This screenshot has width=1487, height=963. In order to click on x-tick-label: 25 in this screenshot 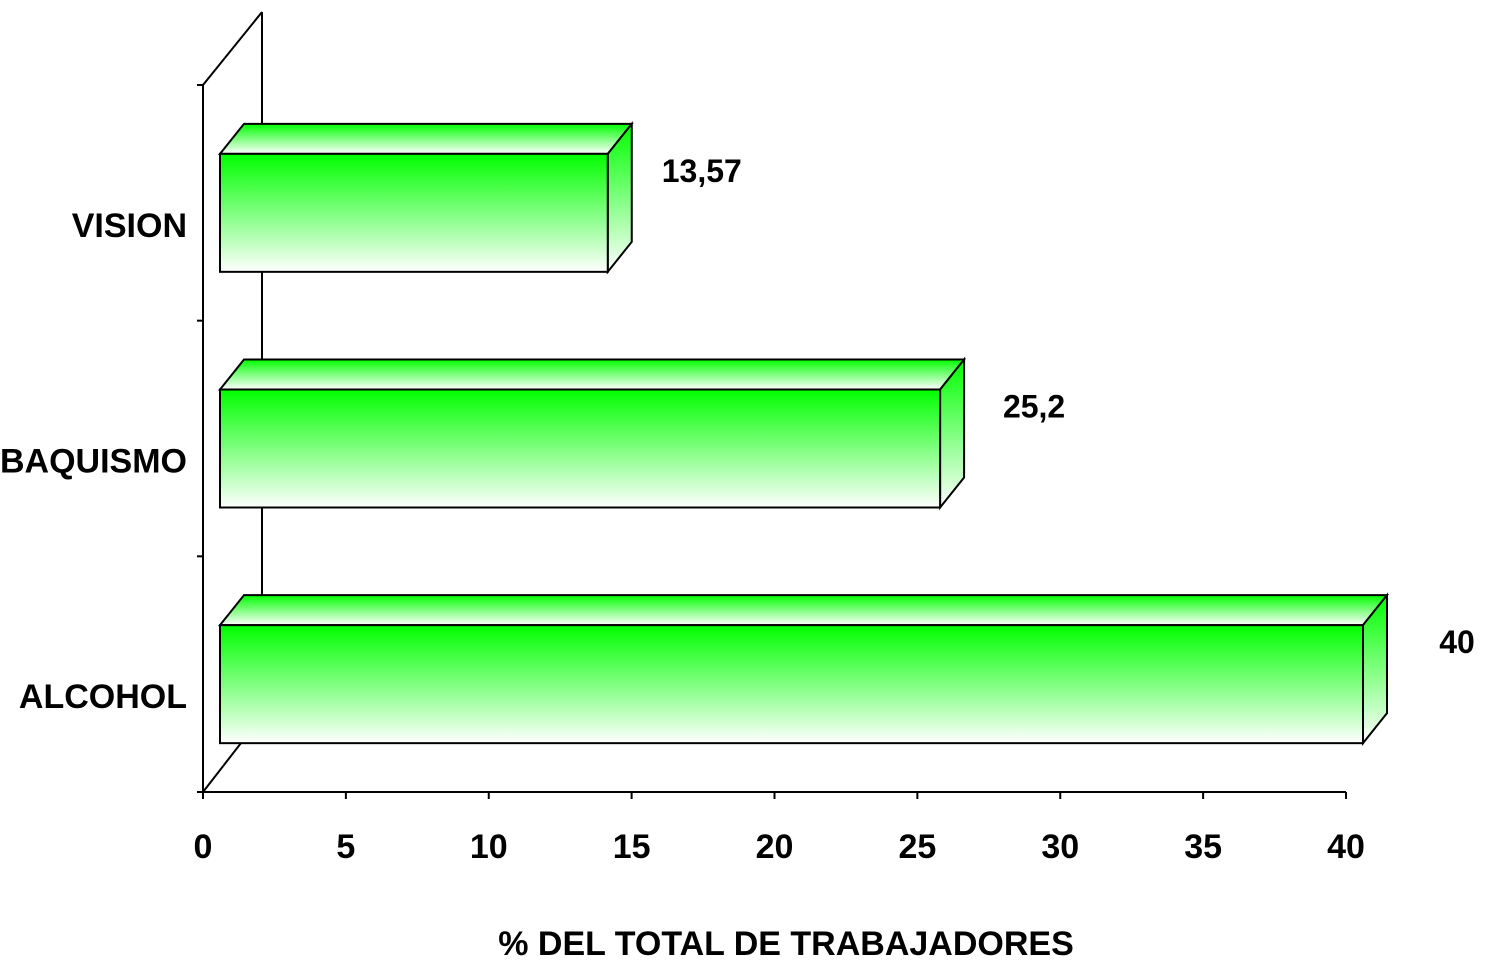, I will do `click(917, 847)`.